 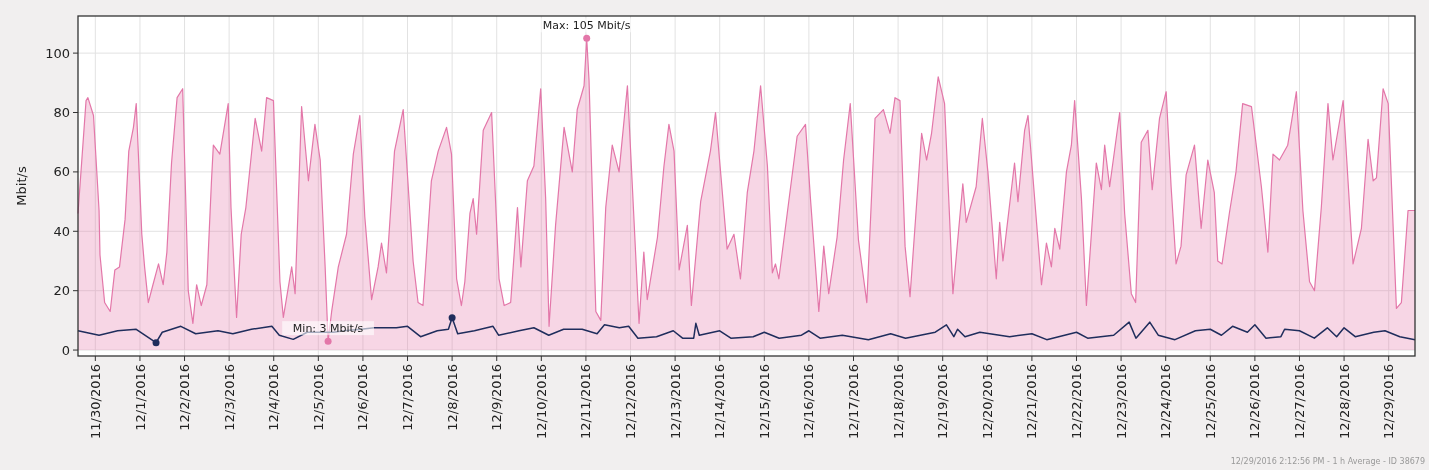 What do you see at coordinates (1210, 401) in the screenshot?
I see `x-tick-label: 12/25/2016` at bounding box center [1210, 401].